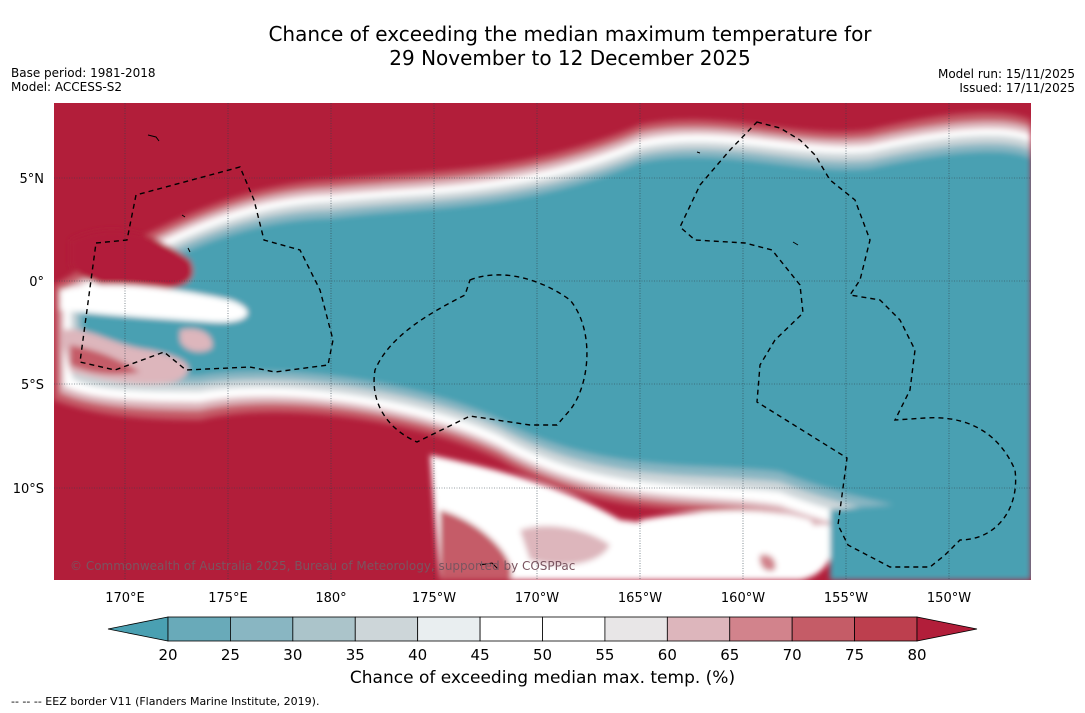  What do you see at coordinates (32, 179) in the screenshot?
I see `lat-label: 5°N` at bounding box center [32, 179].